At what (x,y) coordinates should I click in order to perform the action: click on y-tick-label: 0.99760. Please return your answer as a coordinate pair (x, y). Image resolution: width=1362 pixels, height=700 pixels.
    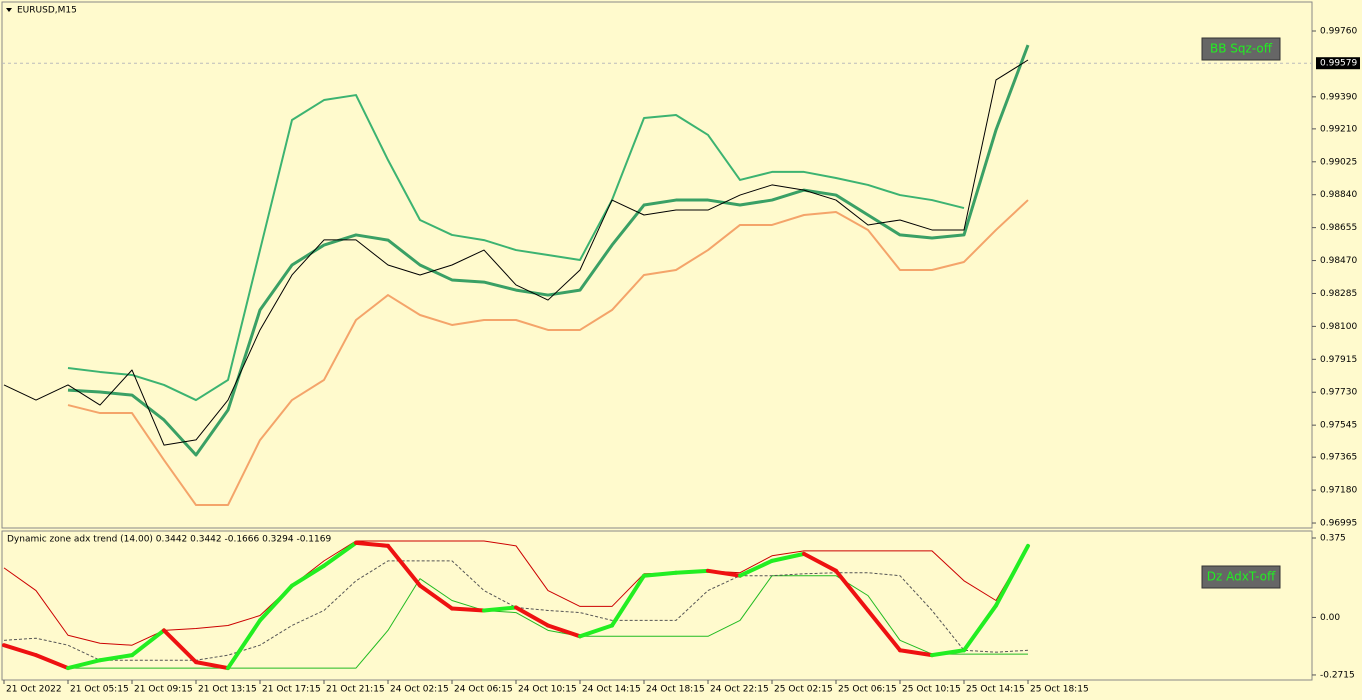
    Looking at the image, I should click on (1338, 32).